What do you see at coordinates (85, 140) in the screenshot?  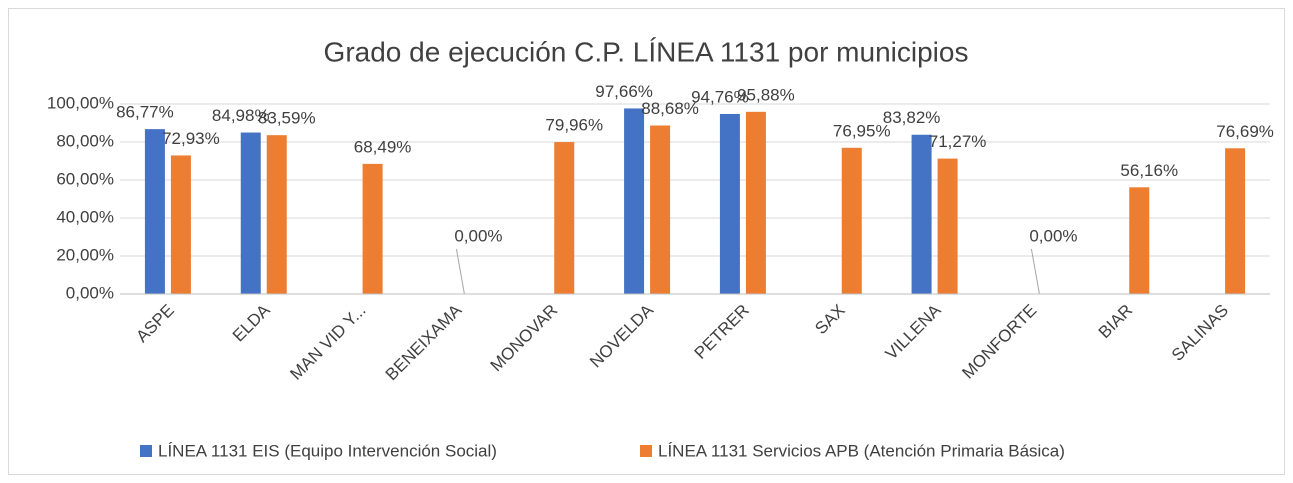 I see `y-tick-label: 80,00%` at bounding box center [85, 140].